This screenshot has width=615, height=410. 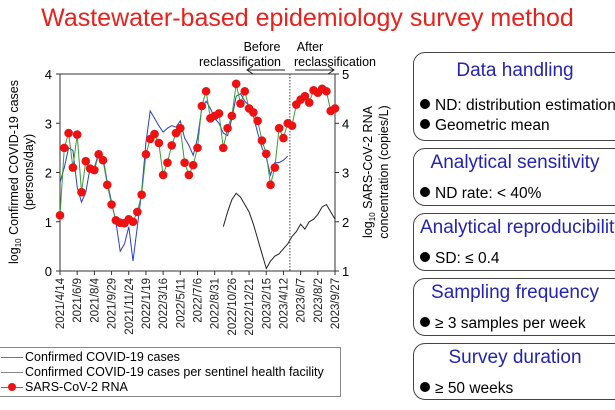 What do you see at coordinates (284, 303) in the screenshot?
I see `x-tick-label: 2023/4/12` at bounding box center [284, 303].